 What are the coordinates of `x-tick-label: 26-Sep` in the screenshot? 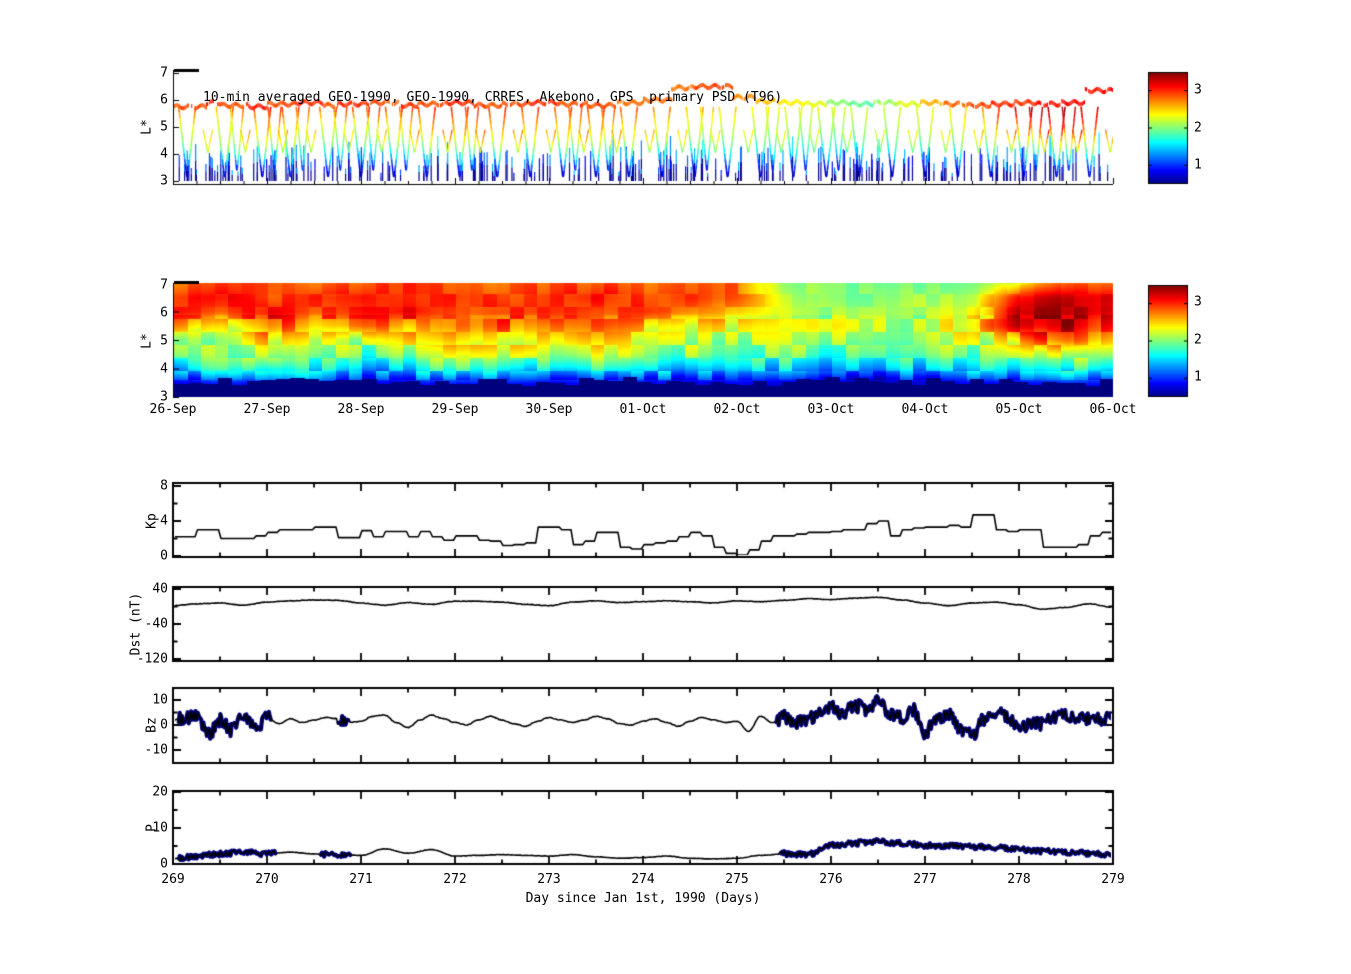 It's located at (173, 409).